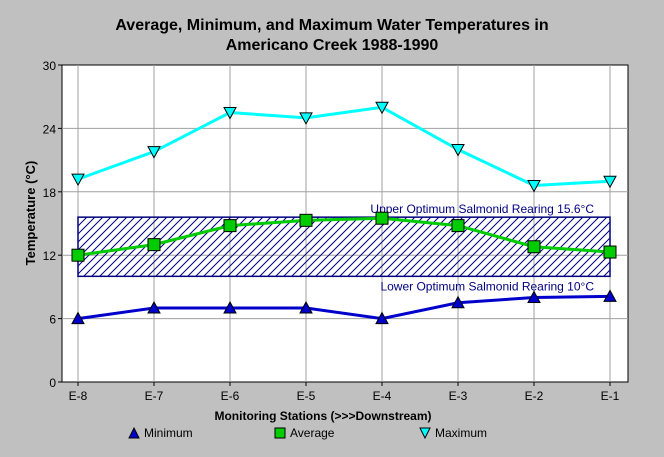 The height and width of the screenshot is (457, 664). I want to click on square-icon, so click(280, 433).